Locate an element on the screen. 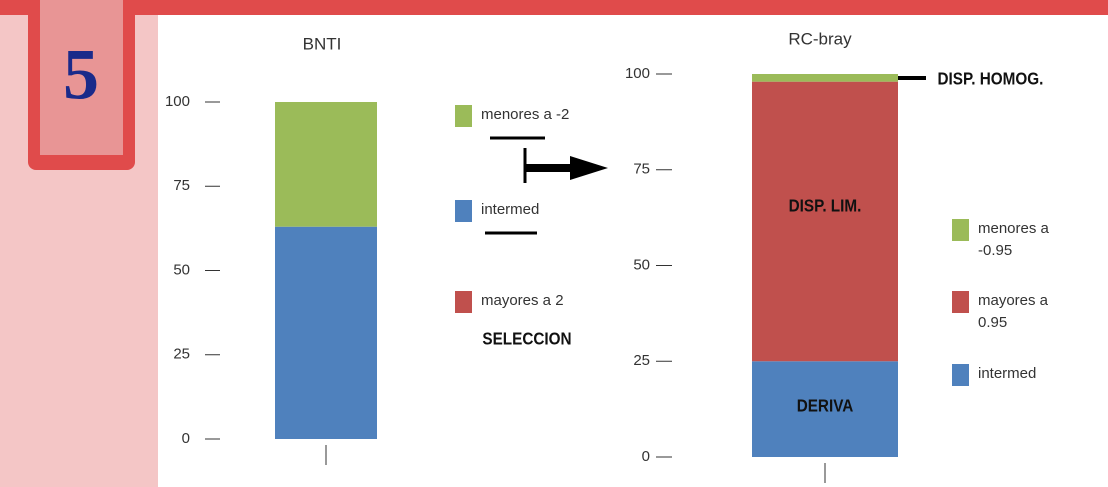 This screenshot has width=1108, height=487. legend-label-box: mayores a 0.95 is located at coordinates (1013, 311).